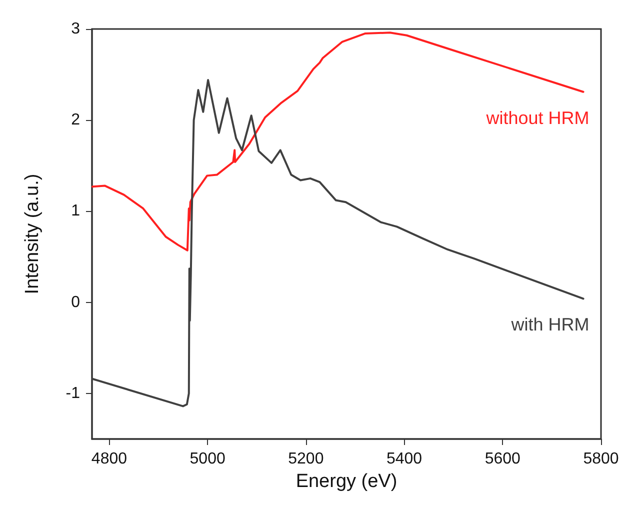 The width and height of the screenshot is (630, 514). What do you see at coordinates (75, 29) in the screenshot?
I see `y-tick-label: 3` at bounding box center [75, 29].